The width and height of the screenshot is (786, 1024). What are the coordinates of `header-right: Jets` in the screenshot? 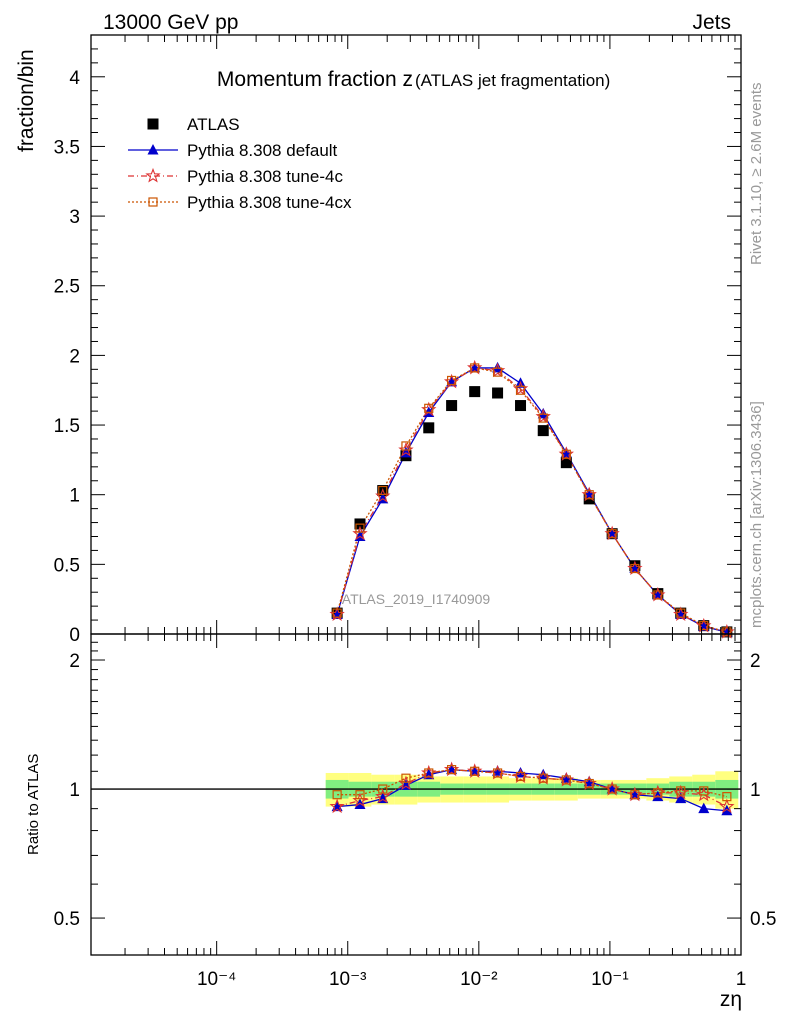 It's located at (711, 22).